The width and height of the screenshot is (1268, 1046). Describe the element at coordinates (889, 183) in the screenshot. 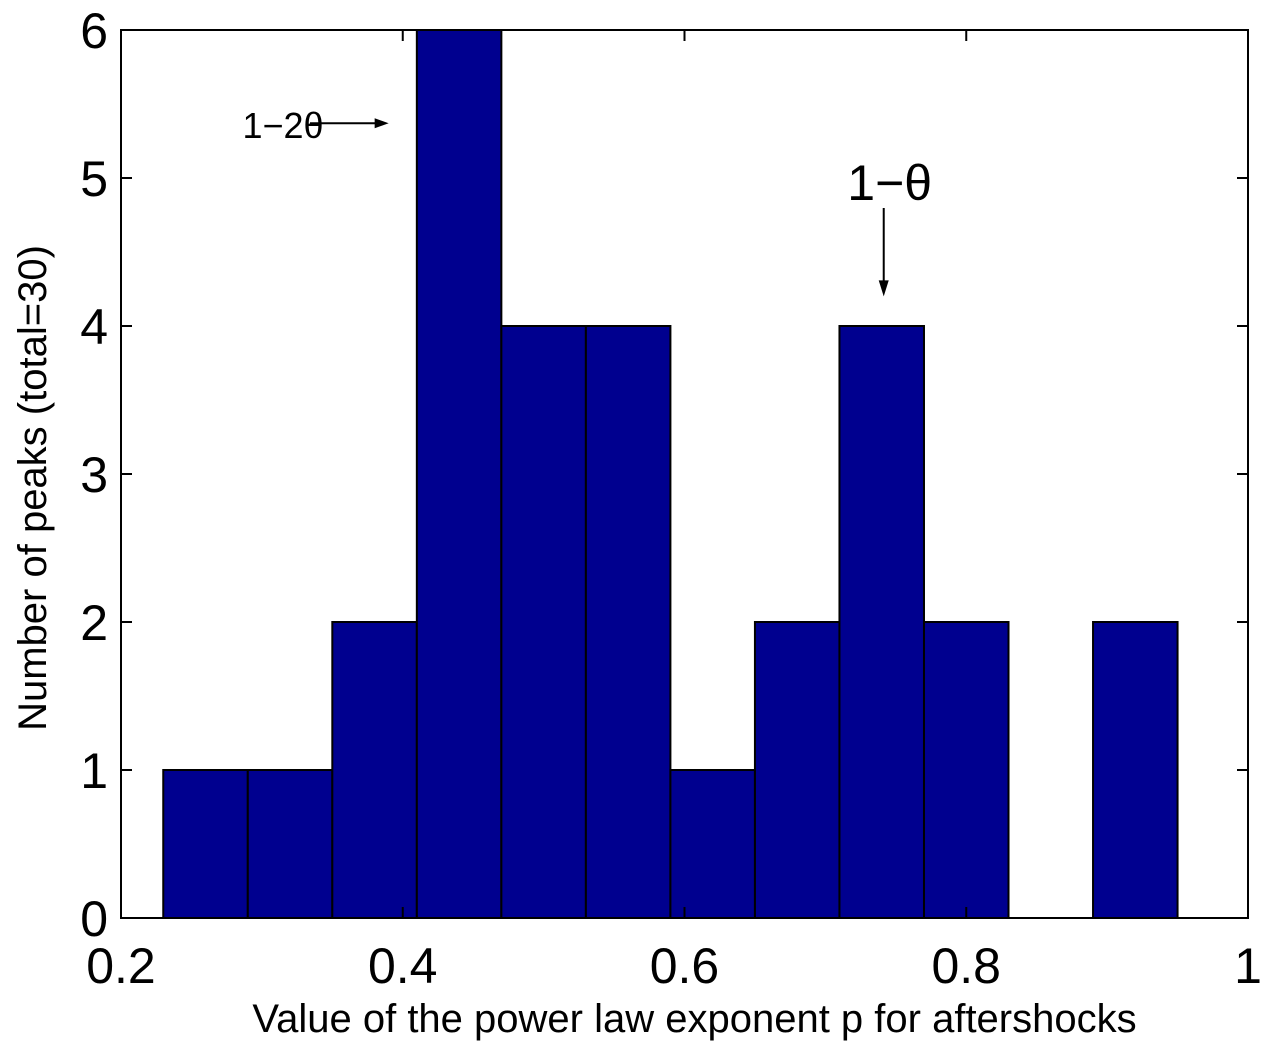

I see `annotation-label-1-minus-theta: 1−θ` at that location.